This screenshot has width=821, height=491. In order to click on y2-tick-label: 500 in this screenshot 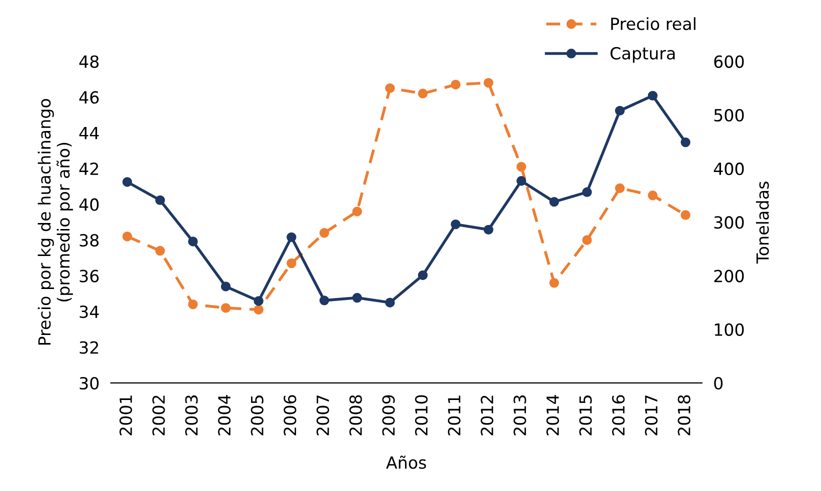, I will do `click(729, 115)`.